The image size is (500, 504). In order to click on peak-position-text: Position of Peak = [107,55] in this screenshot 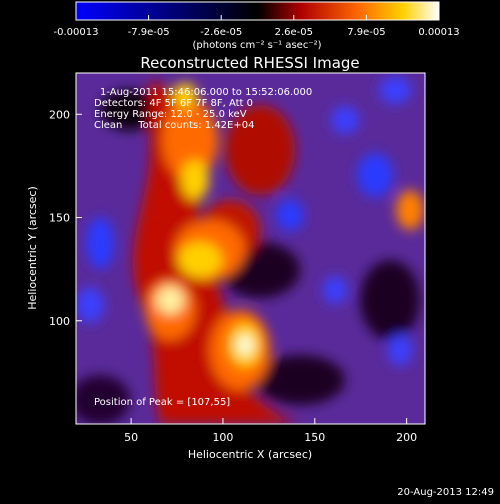, I will do `click(162, 402)`.